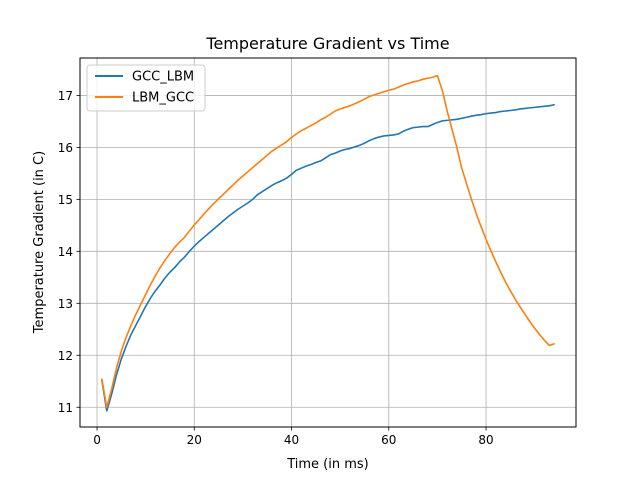 Image resolution: width=640 pixels, height=480 pixels. Describe the element at coordinates (163, 98) in the screenshot. I see `legend-label-lbm-gcc: LBM_GCC` at that location.